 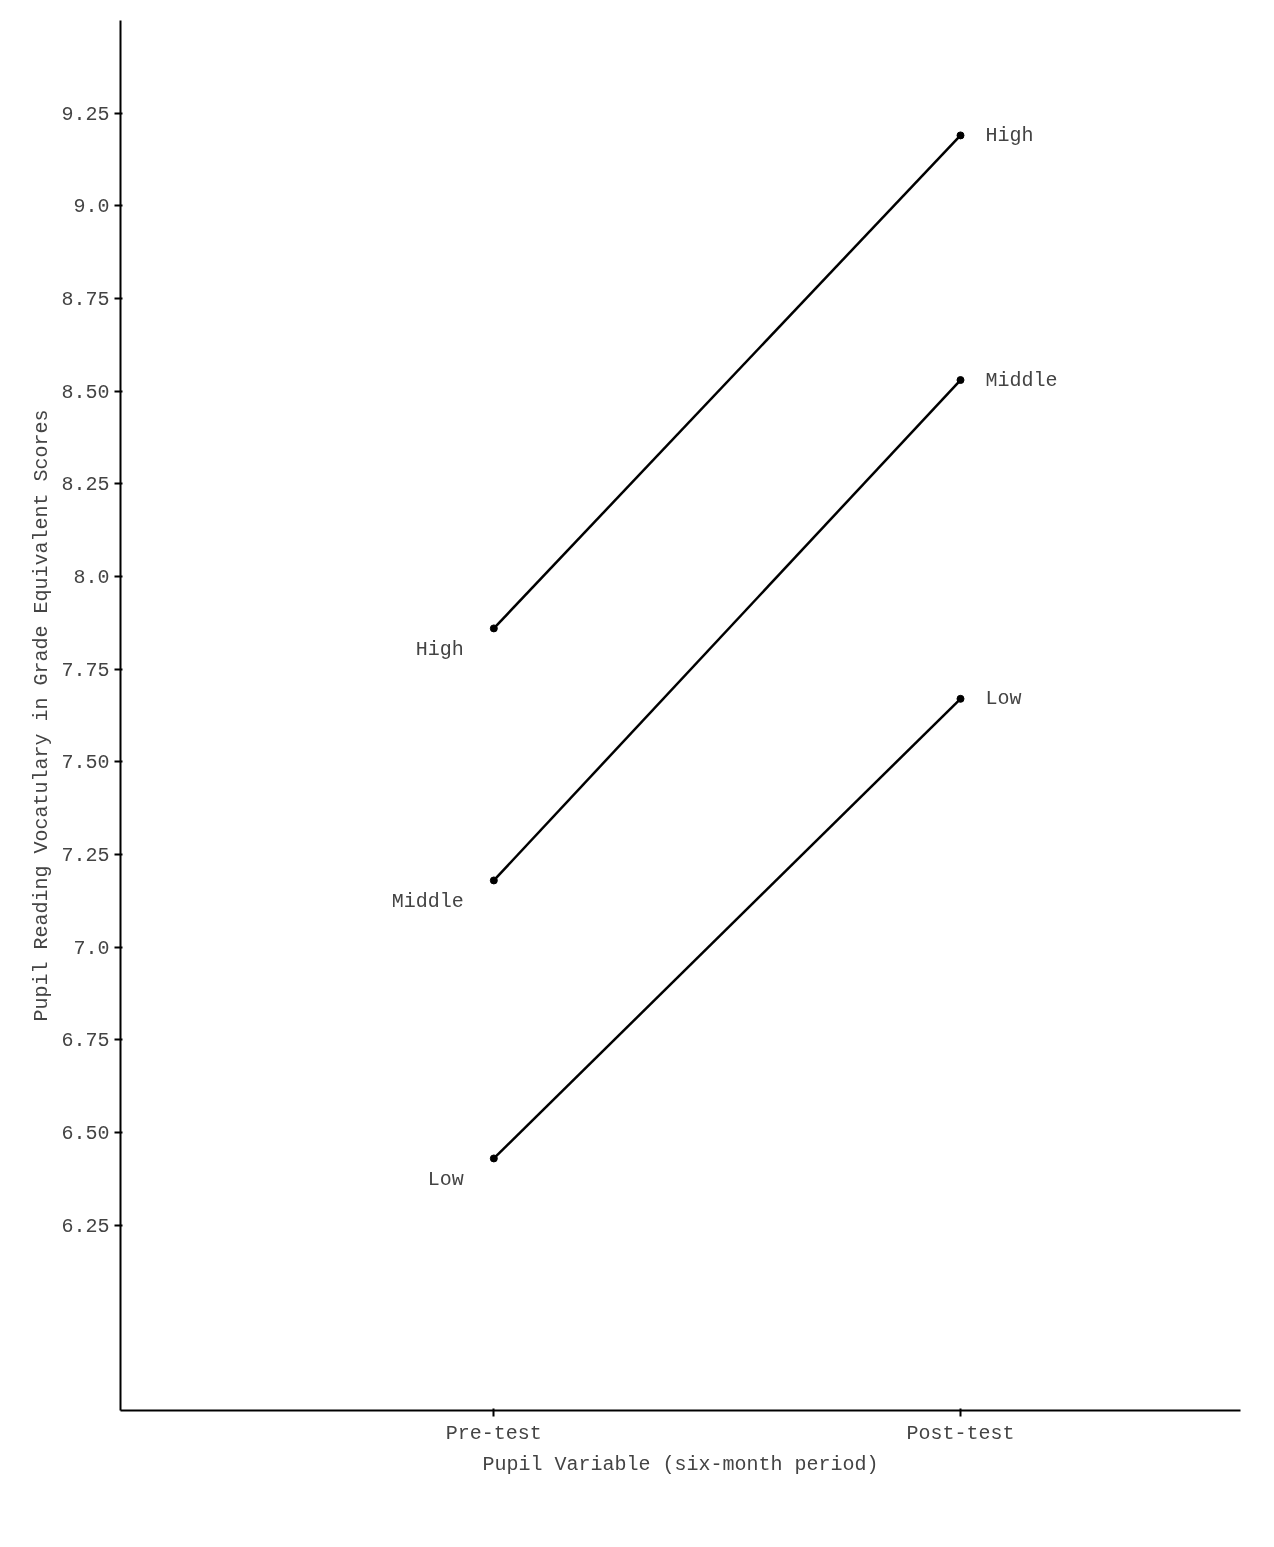 I want to click on y-tick-label: 8.25, so click(x=85, y=485).